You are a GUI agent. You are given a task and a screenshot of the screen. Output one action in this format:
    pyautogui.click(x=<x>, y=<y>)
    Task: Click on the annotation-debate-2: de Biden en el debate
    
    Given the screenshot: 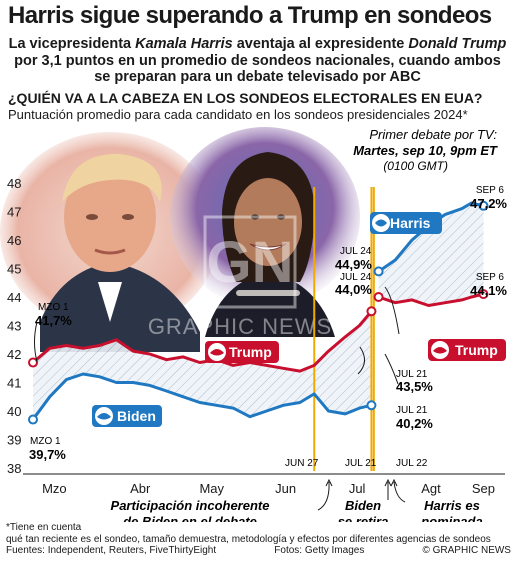 What is the action you would take?
    pyautogui.click(x=190, y=518)
    